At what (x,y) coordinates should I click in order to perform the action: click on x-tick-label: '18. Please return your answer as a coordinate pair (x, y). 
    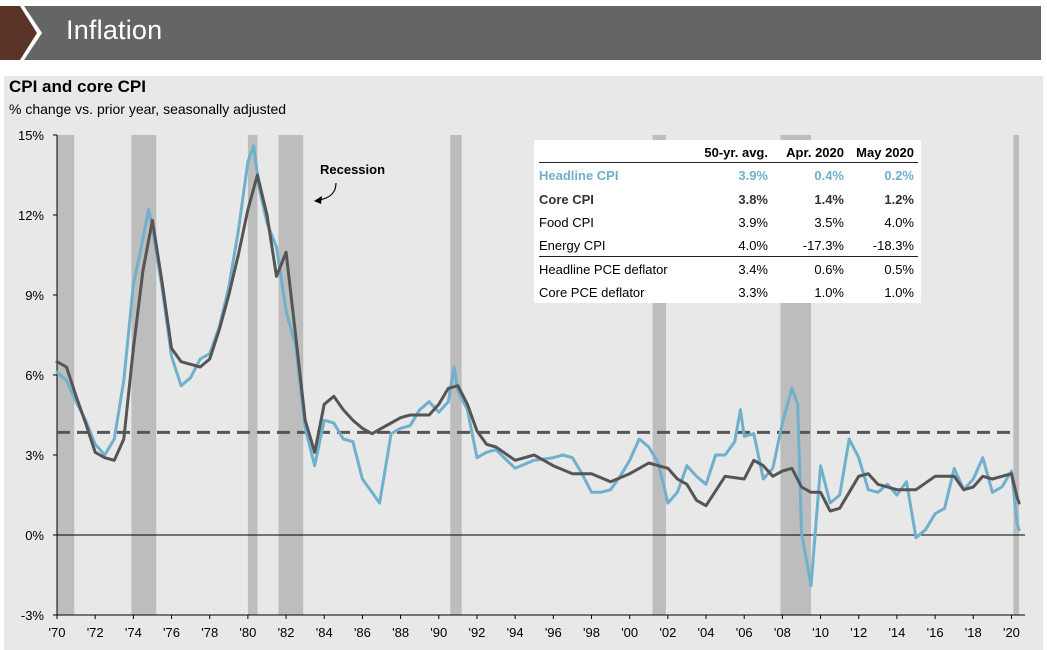
    Looking at the image, I should click on (973, 632).